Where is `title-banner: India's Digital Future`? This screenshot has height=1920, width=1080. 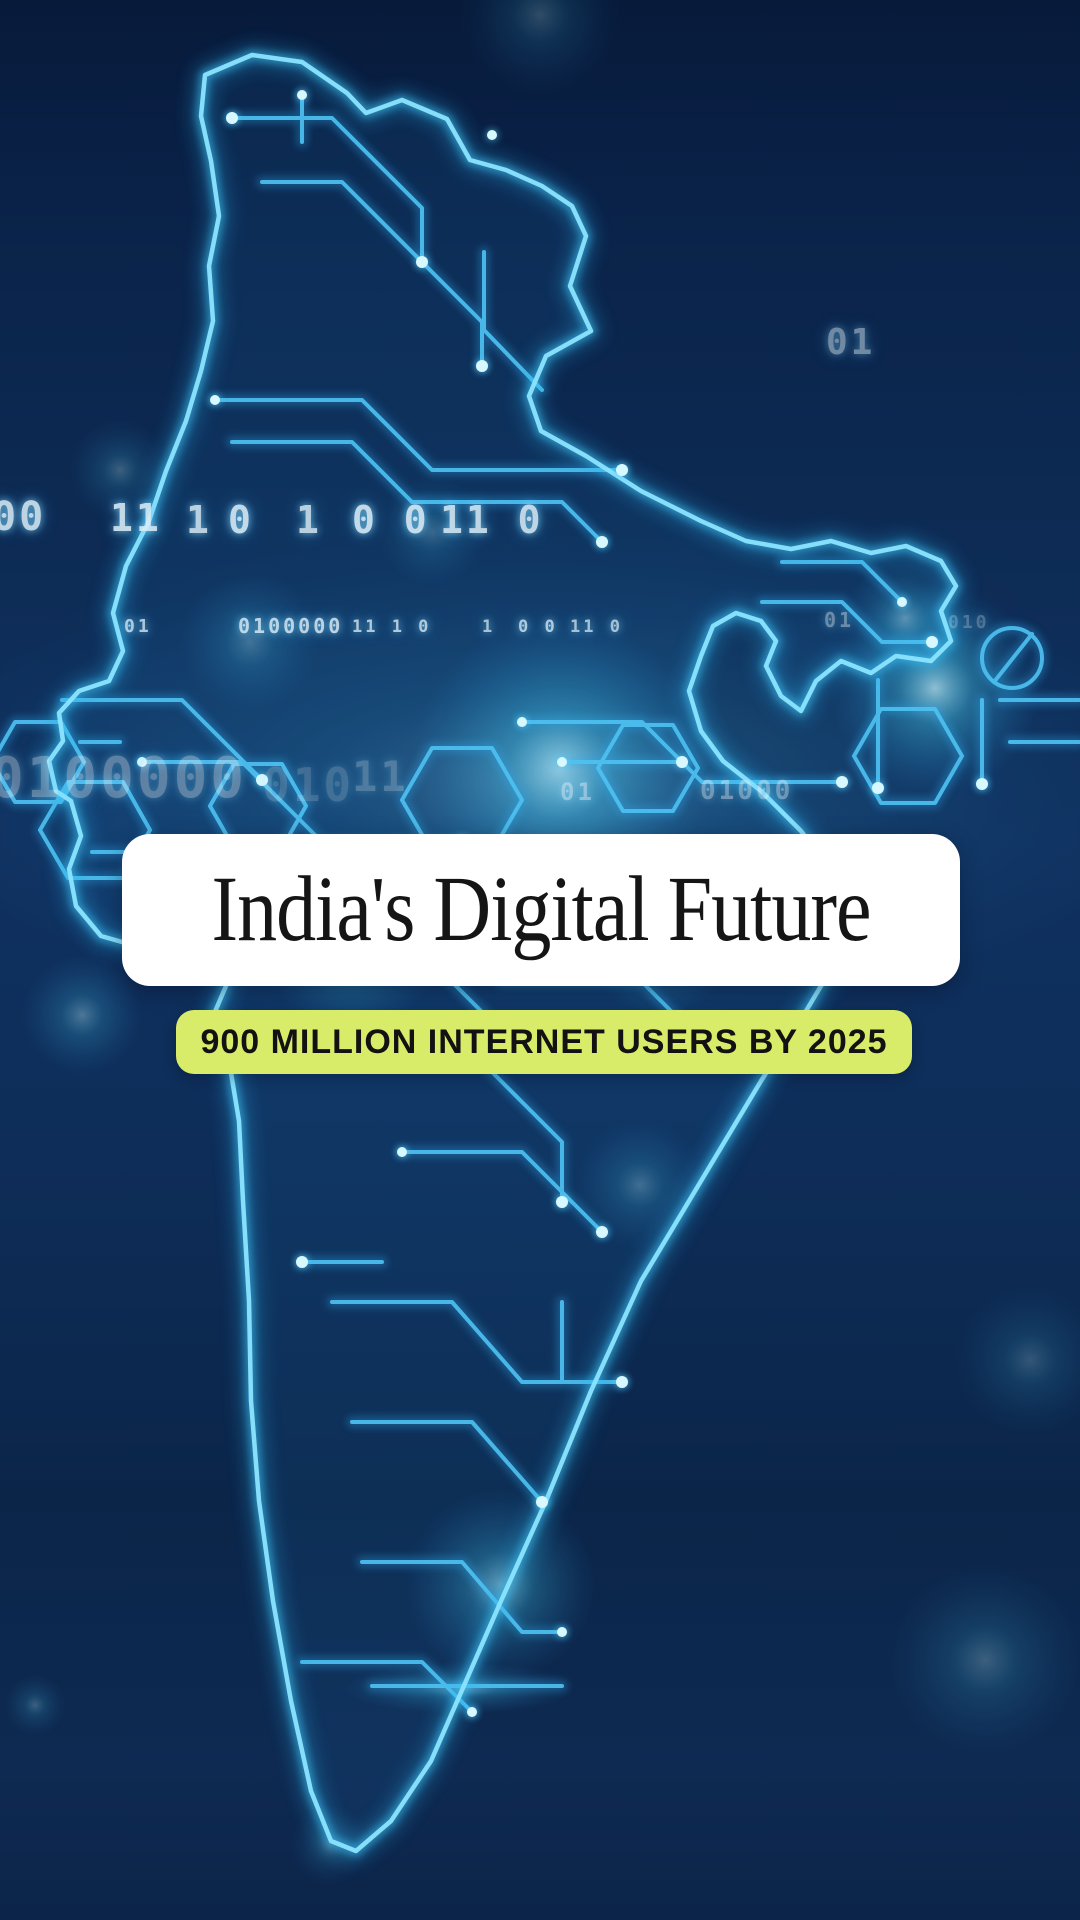
title-banner: India's Digital Future is located at coordinates (541, 910).